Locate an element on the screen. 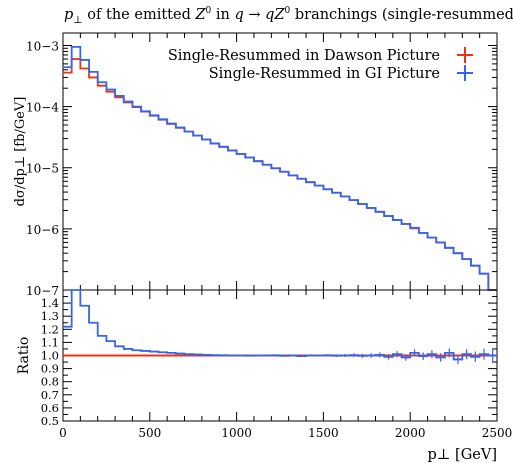 The height and width of the screenshot is (463, 513). x-tick-label: 500 is located at coordinates (149, 433).